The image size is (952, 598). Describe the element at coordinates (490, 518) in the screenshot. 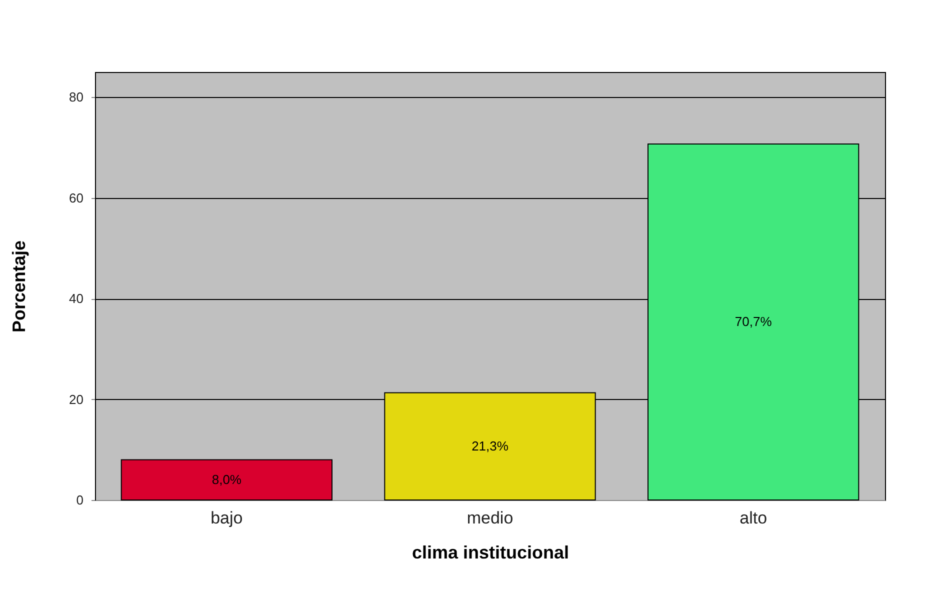

I see `x-tick-label: medio` at that location.